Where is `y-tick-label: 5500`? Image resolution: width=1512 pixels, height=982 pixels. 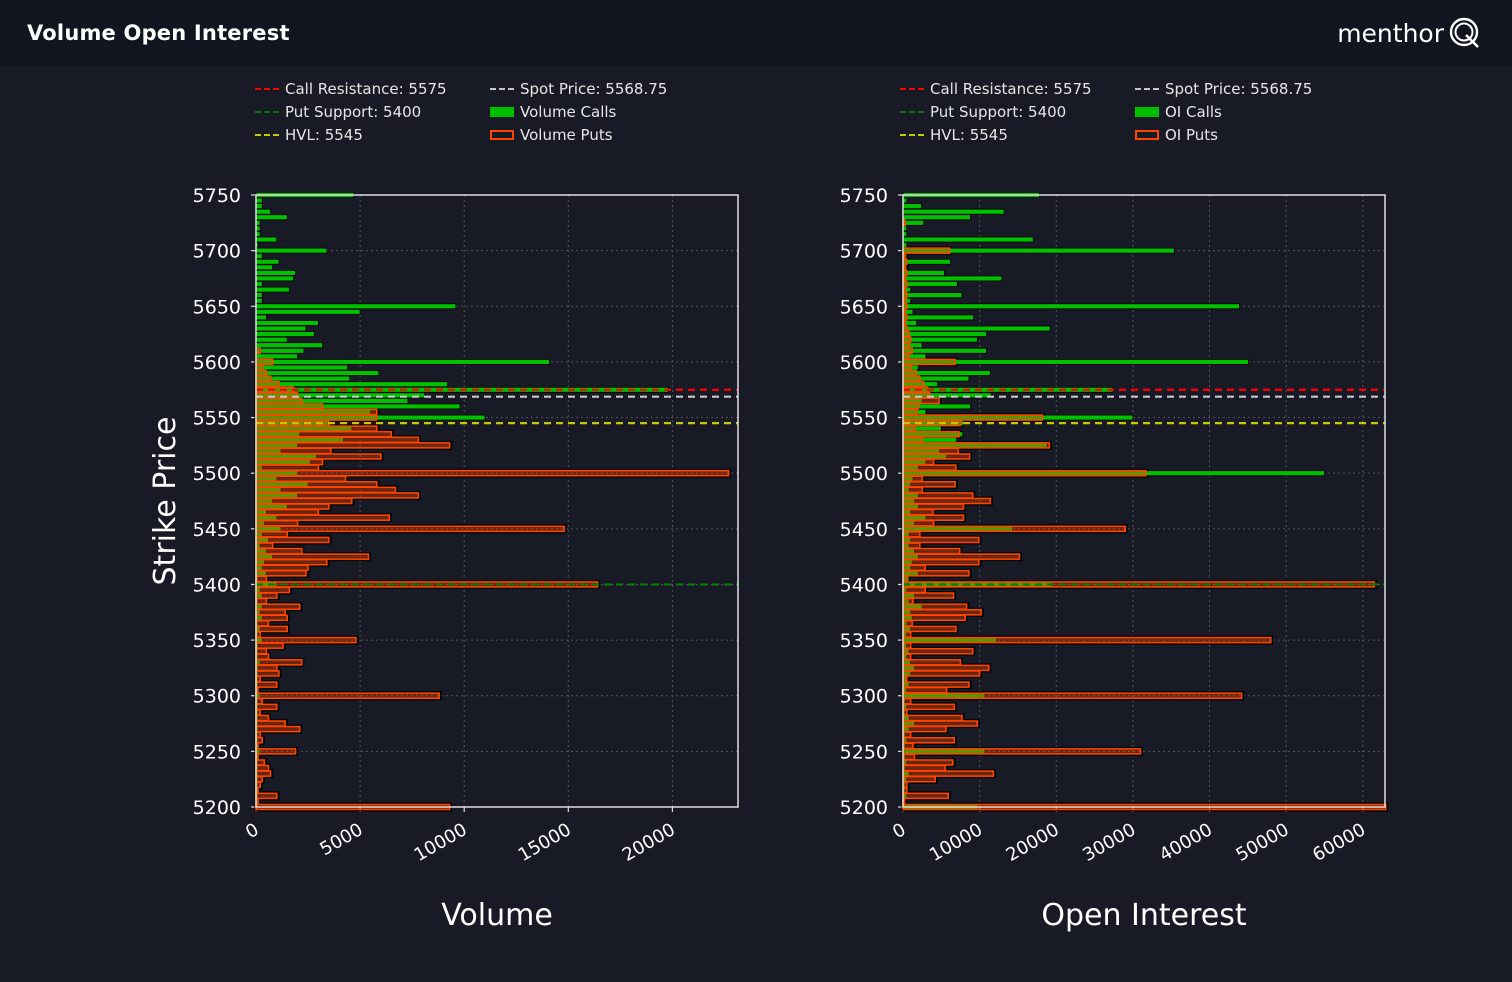
y-tick-label: 5500 is located at coordinates (864, 474).